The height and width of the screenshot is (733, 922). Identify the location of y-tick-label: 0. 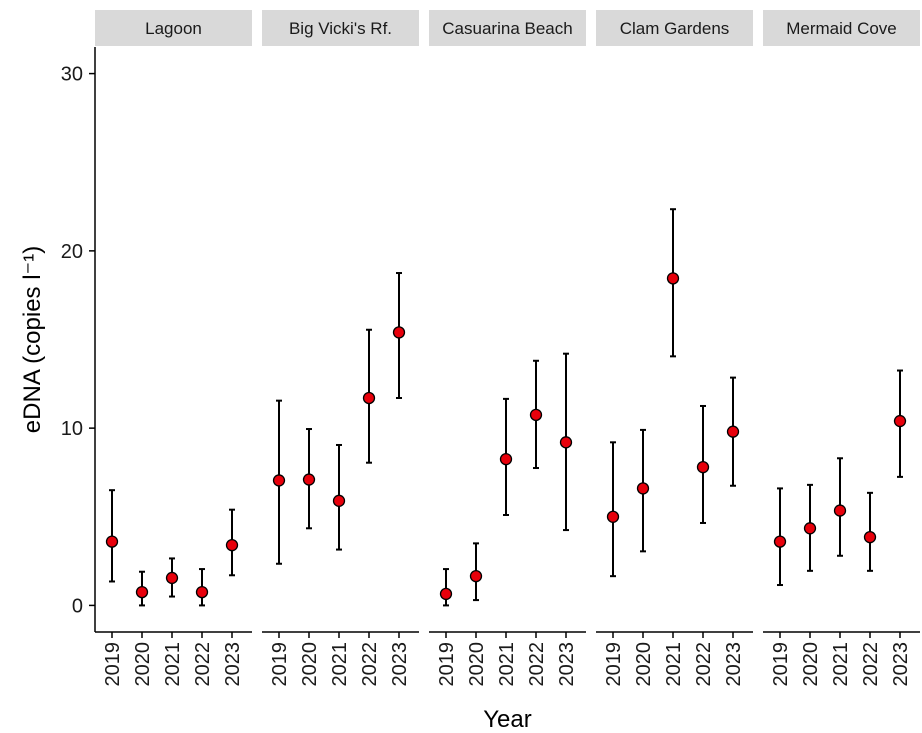
(77, 606).